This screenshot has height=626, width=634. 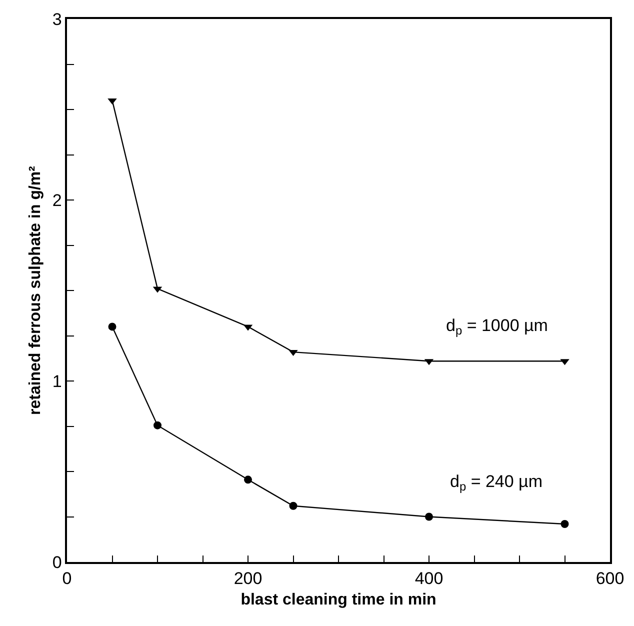 I want to click on x-tick-label: 200, so click(x=248, y=578).